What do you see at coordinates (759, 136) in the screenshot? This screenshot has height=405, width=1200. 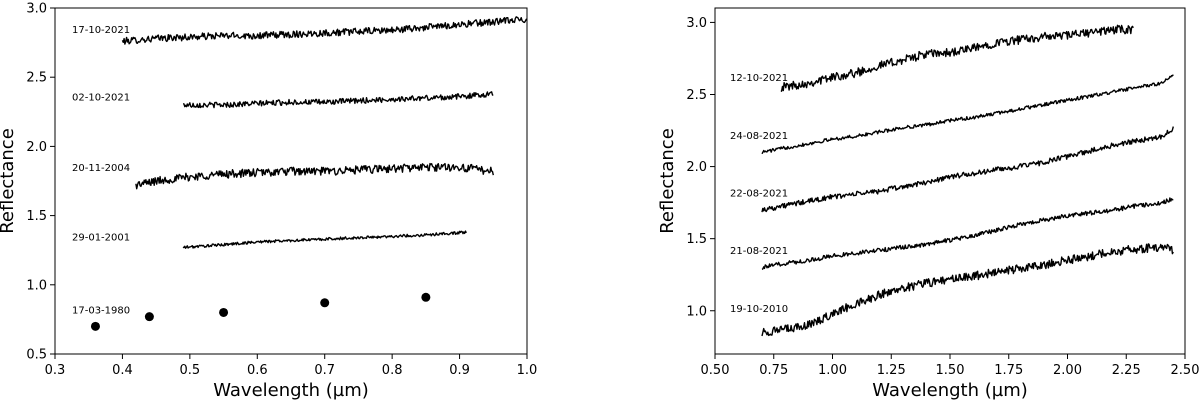 I see `series-label: 24-08-2021` at bounding box center [759, 136].